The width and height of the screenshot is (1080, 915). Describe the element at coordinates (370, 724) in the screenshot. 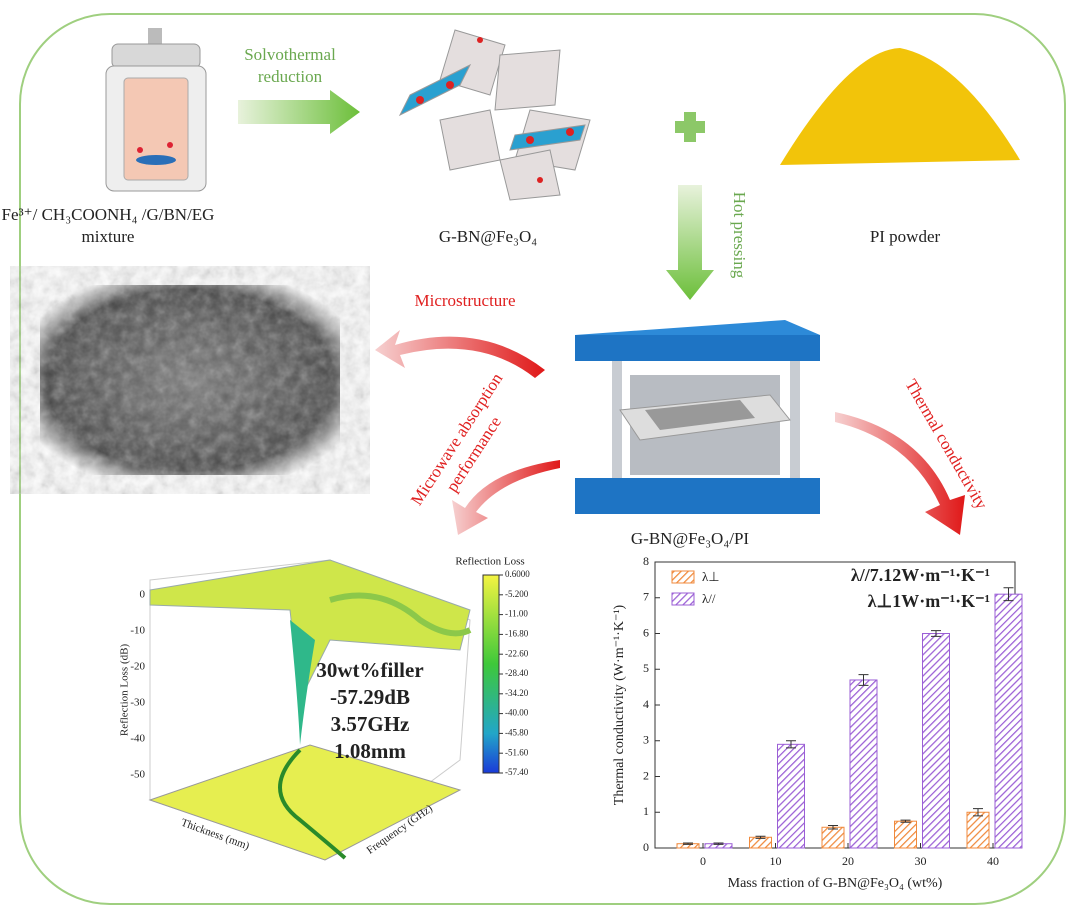

I see `annotation: 3.57GHz` at that location.